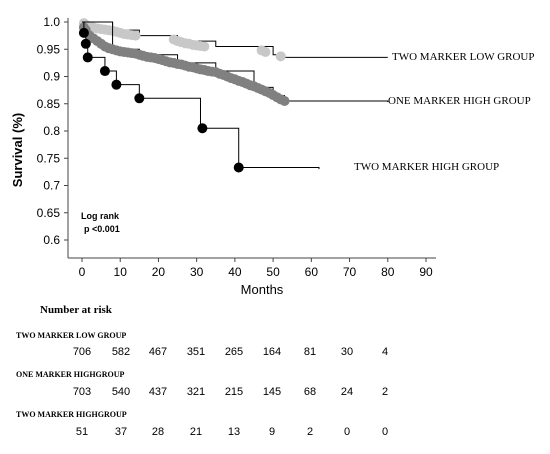 The height and width of the screenshot is (454, 550). Describe the element at coordinates (388, 272) in the screenshot. I see `x-tick-label: 80` at that location.